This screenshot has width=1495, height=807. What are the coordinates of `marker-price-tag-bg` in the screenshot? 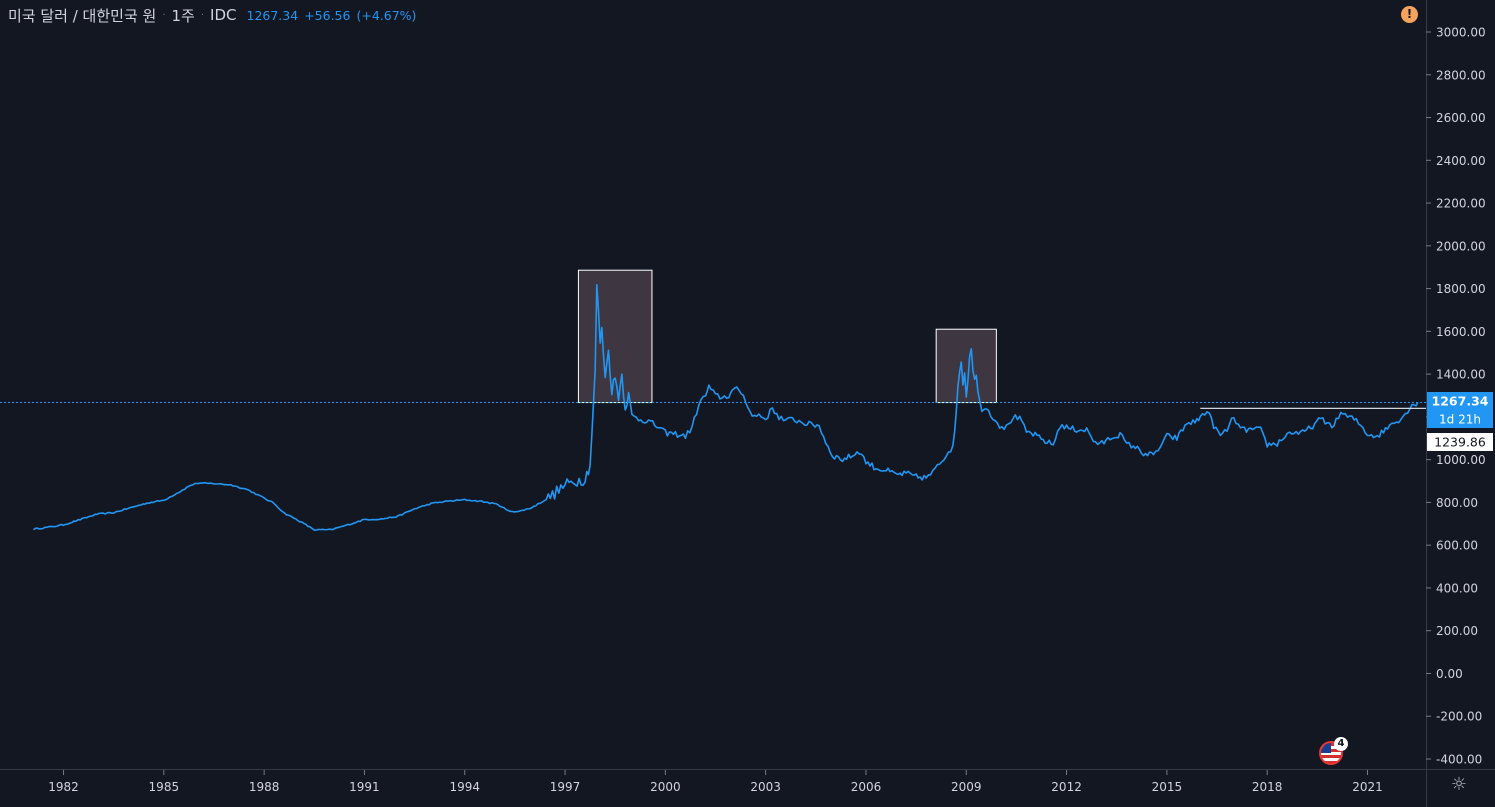 It's located at (1460, 442).